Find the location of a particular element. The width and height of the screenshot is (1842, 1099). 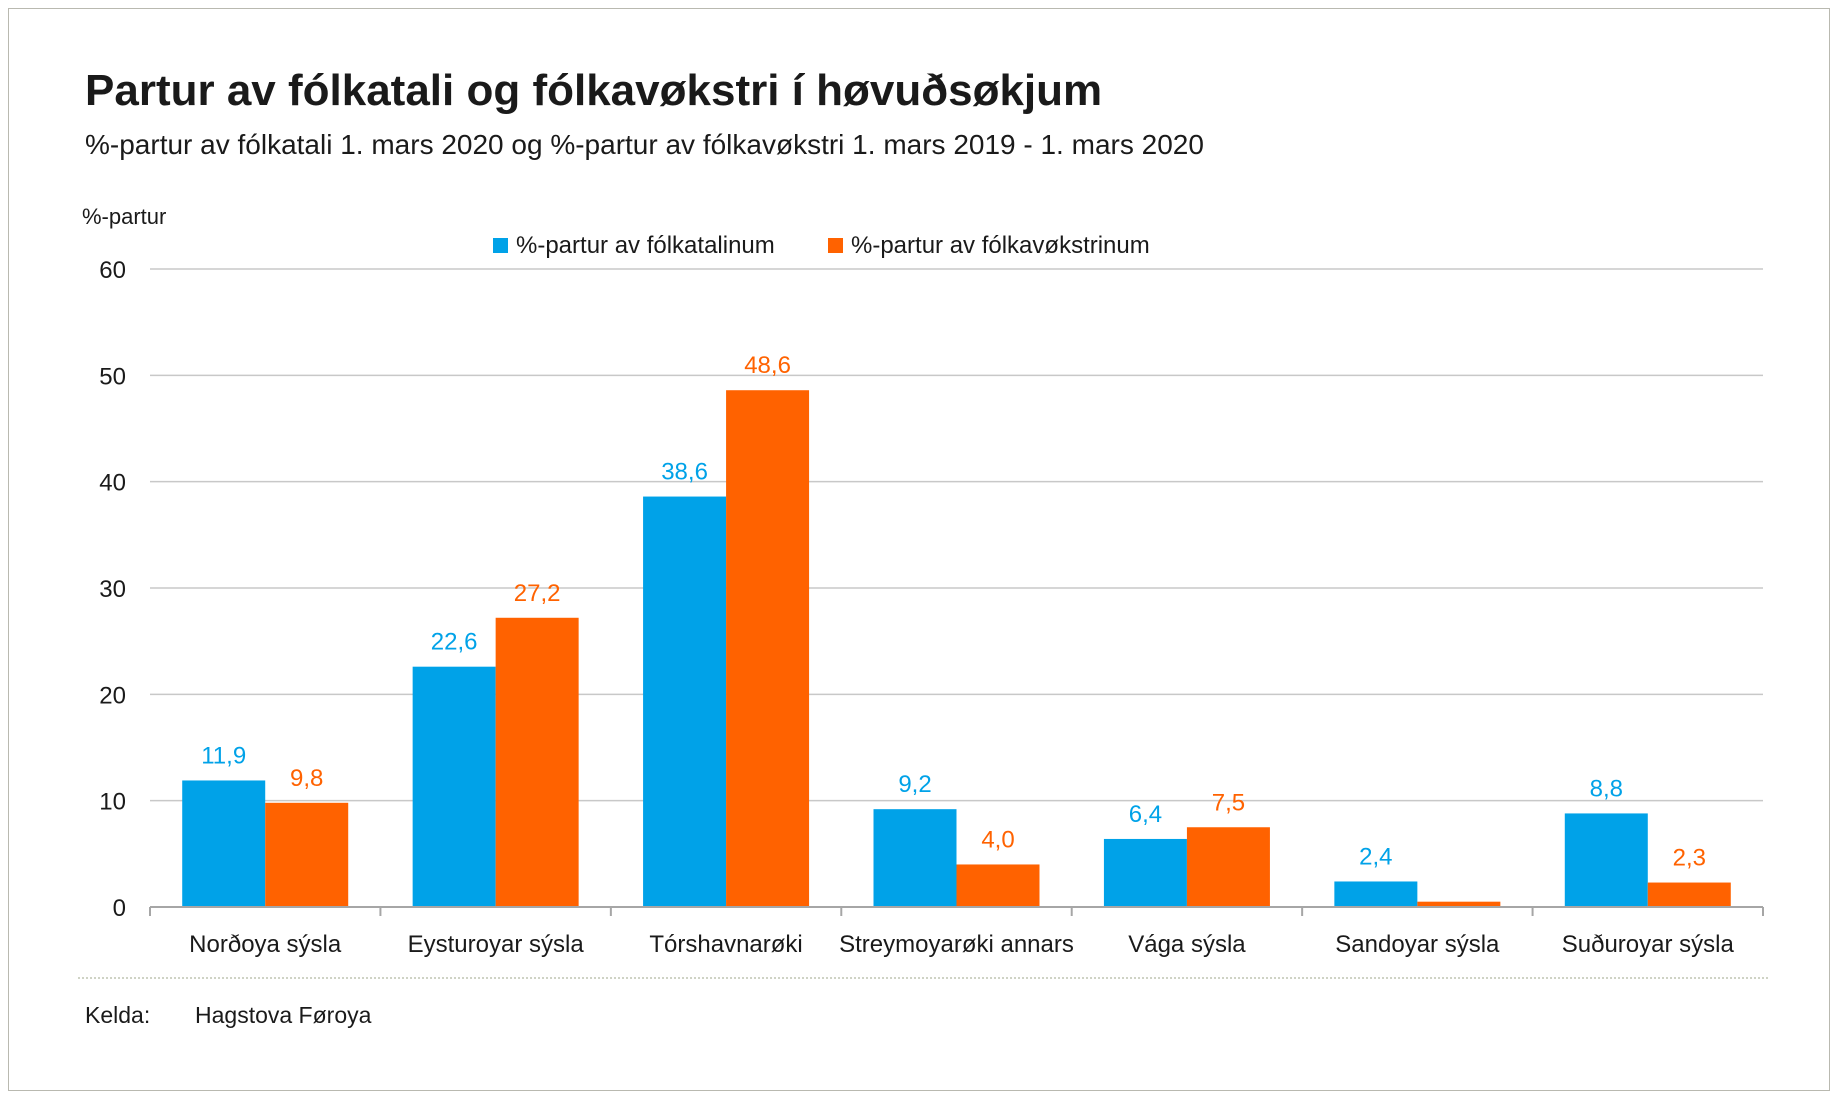

x-tick-label: Norðoya sýsla is located at coordinates (265, 944).